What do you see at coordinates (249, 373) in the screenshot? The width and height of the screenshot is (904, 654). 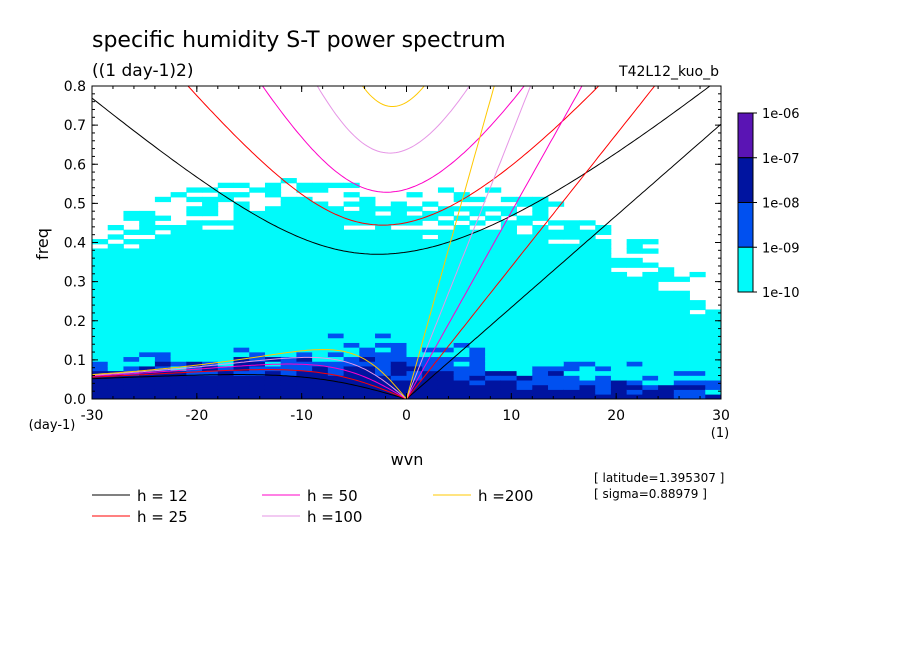 I see `curve-rossby-h200` at bounding box center [249, 373].